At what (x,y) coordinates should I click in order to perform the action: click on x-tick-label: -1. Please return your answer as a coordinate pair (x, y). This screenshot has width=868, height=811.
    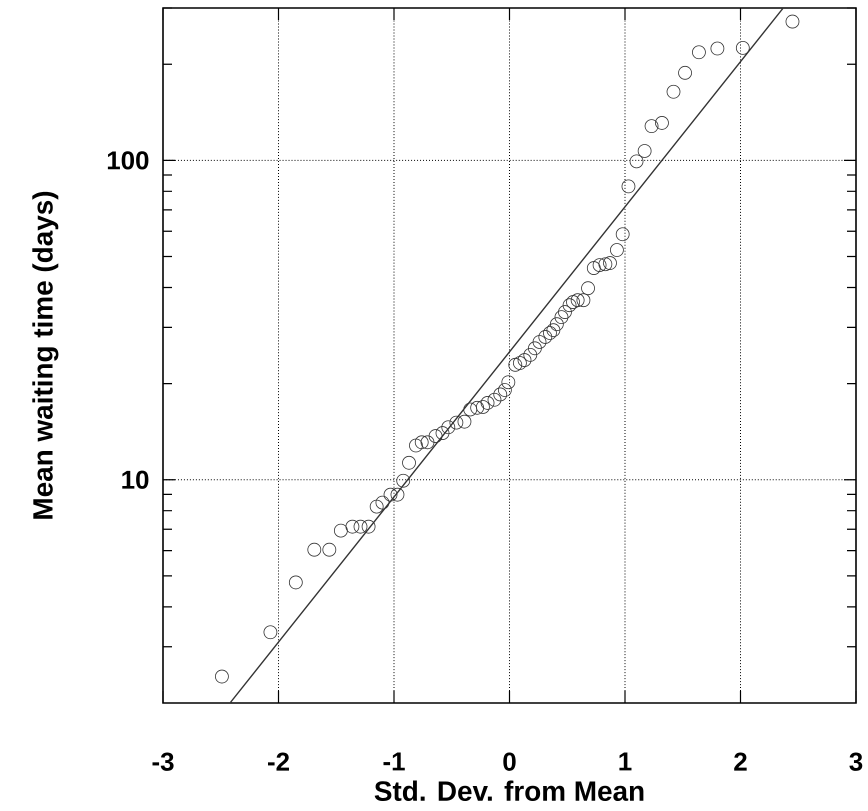
    Looking at the image, I should click on (394, 761).